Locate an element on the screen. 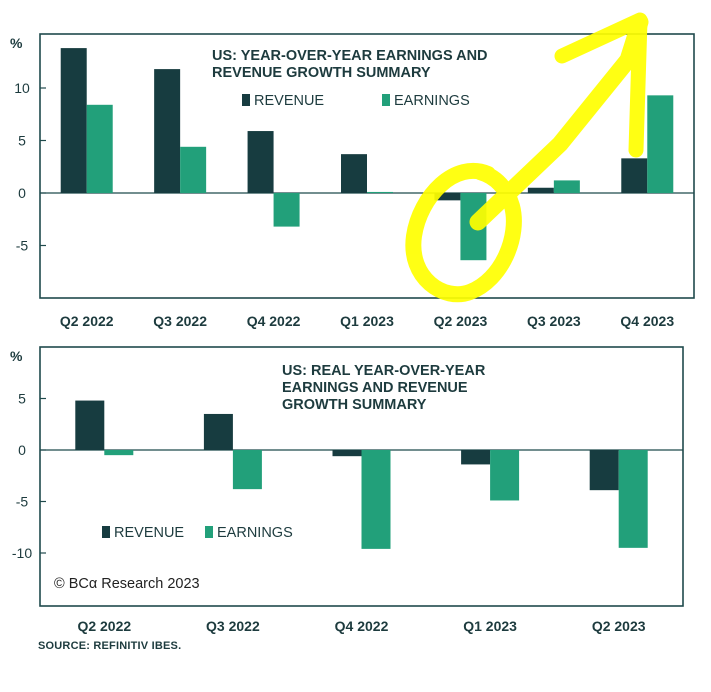 The image size is (711, 692). chart-title-line: REVENUE GROWTH SUMMARY is located at coordinates (321, 73).